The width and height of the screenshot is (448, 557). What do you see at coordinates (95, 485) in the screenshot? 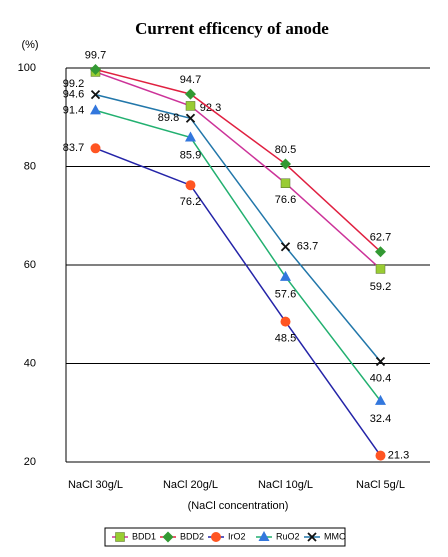
I see `x-tick-label: NaCl 30g/L` at bounding box center [95, 485].